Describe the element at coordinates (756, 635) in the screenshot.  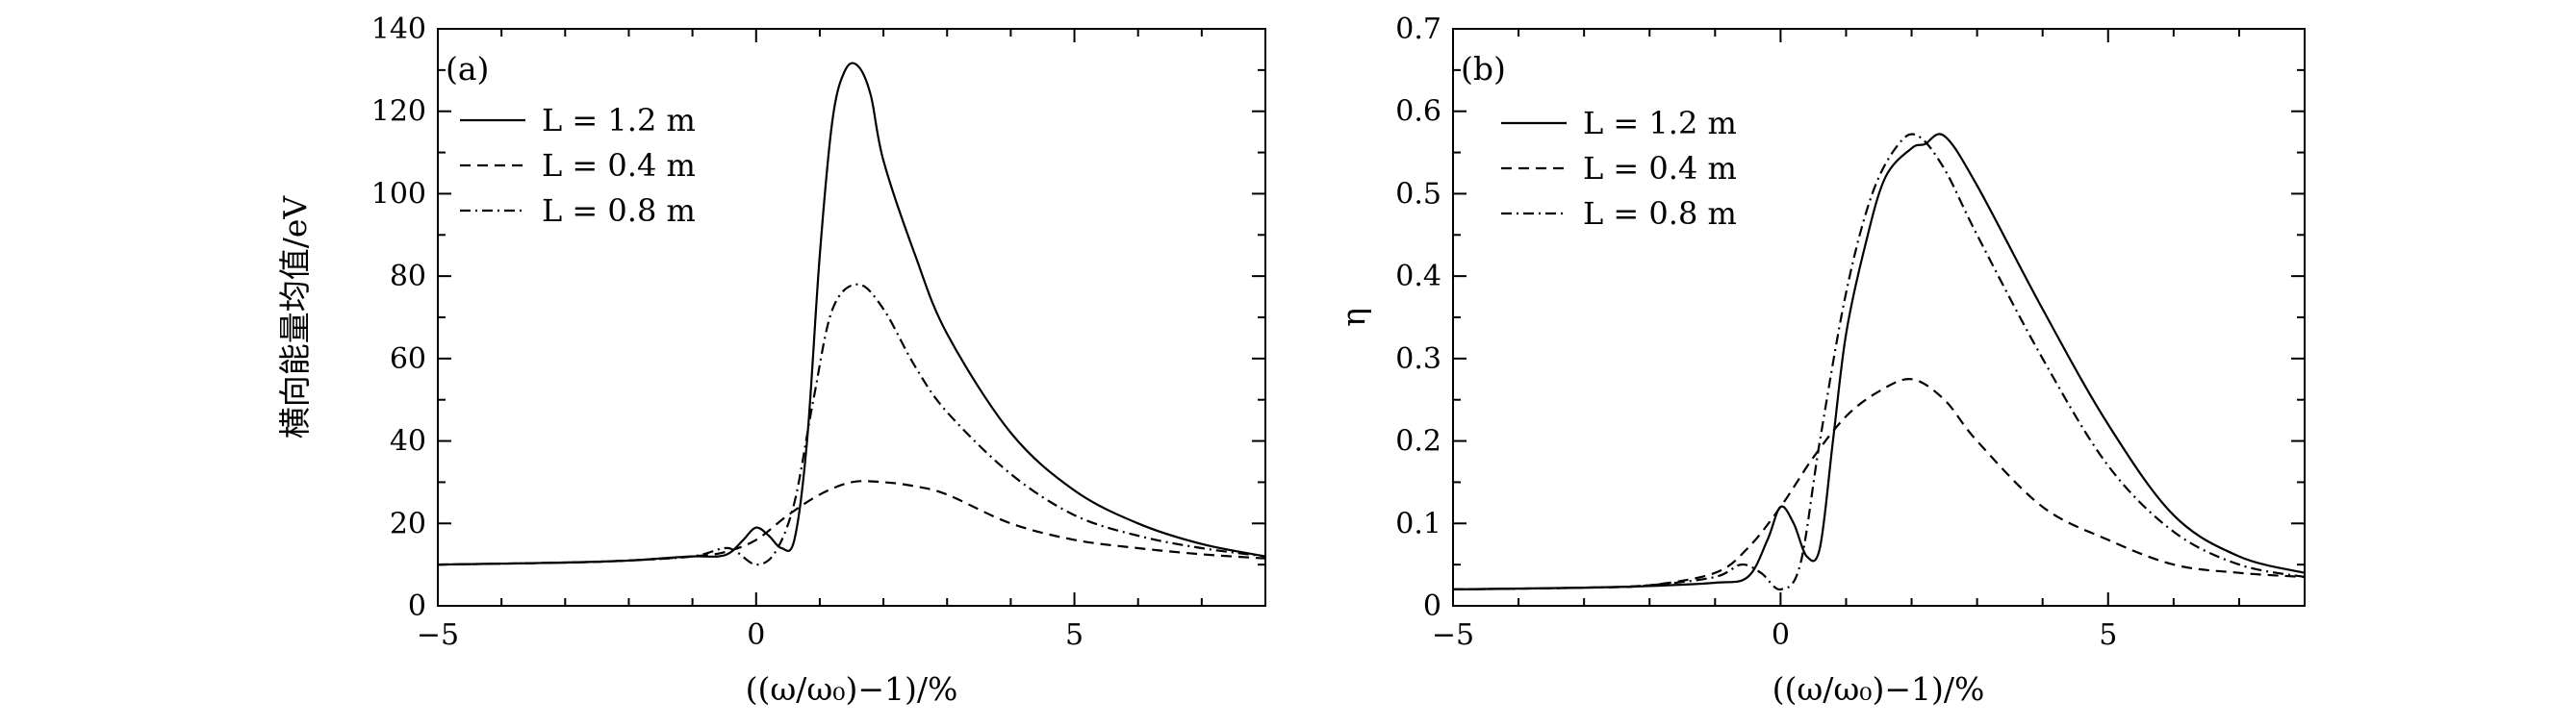
I see `x-tick-label-a: 0` at that location.